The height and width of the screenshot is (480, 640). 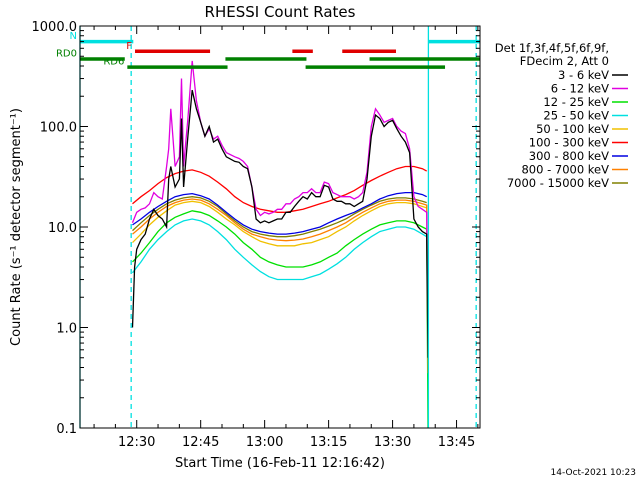 I want to click on footer-timestamp: 14-Oct-2021 10:23, so click(x=593, y=473).